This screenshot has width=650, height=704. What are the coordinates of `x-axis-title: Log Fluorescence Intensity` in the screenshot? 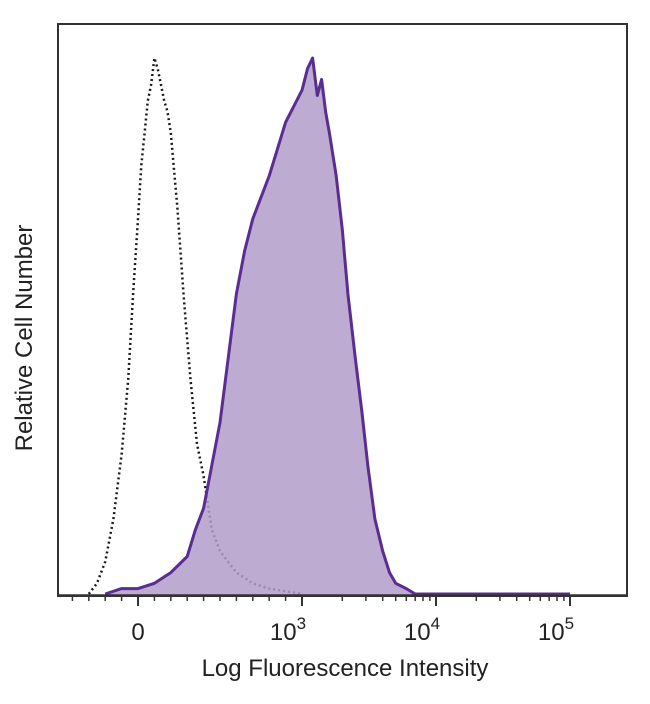 It's located at (345, 668).